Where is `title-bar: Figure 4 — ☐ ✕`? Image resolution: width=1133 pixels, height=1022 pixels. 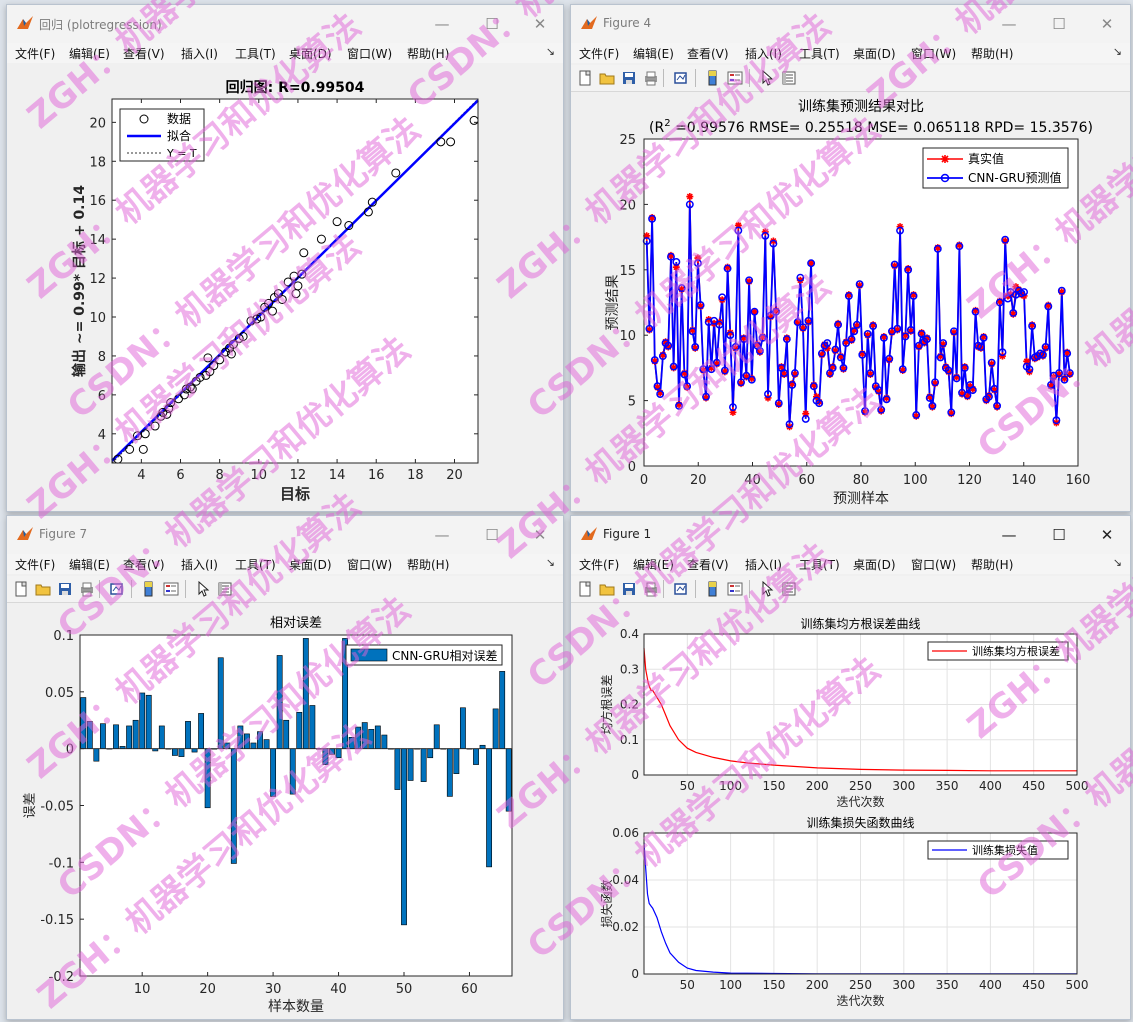
title-bar: Figure 4 — ☐ ✕ is located at coordinates (850, 24).